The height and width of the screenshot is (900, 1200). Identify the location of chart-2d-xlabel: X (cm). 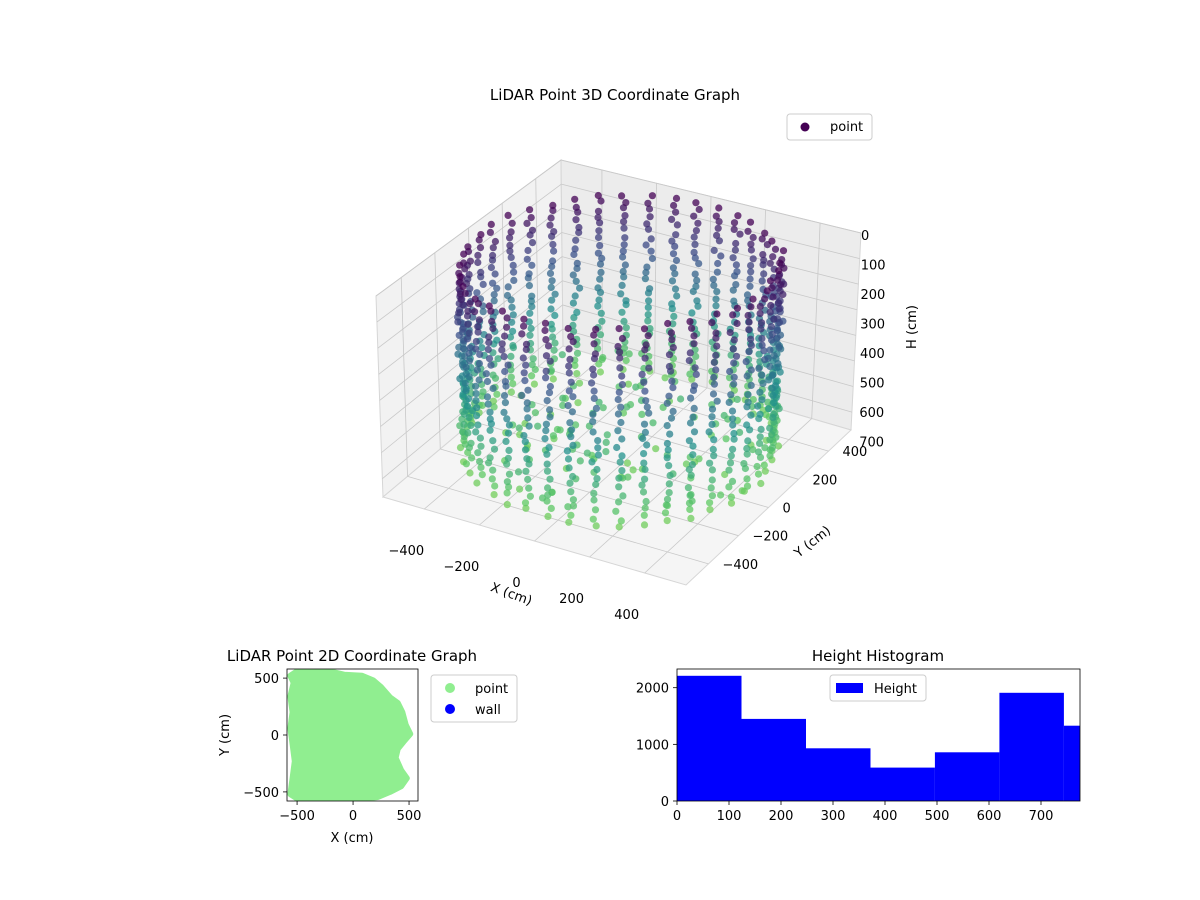
(352, 838).